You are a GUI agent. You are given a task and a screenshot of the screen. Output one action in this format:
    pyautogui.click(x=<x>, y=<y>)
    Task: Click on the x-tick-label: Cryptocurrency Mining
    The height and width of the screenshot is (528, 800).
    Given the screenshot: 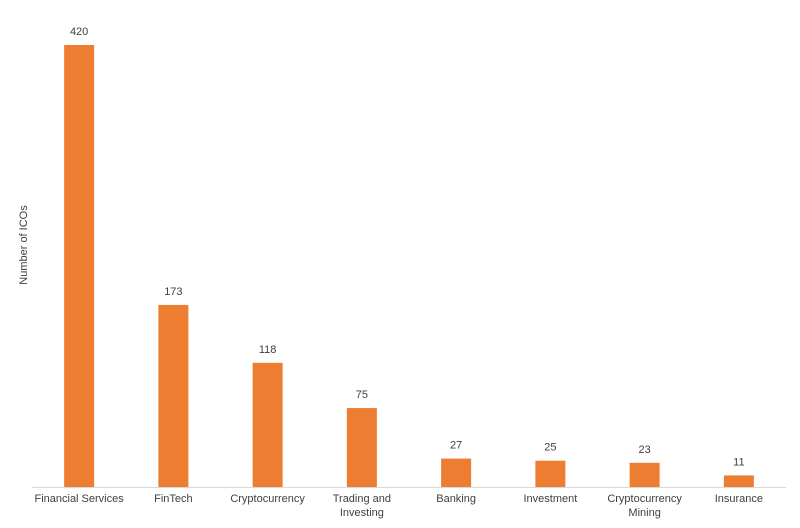 What is the action you would take?
    pyautogui.click(x=644, y=506)
    